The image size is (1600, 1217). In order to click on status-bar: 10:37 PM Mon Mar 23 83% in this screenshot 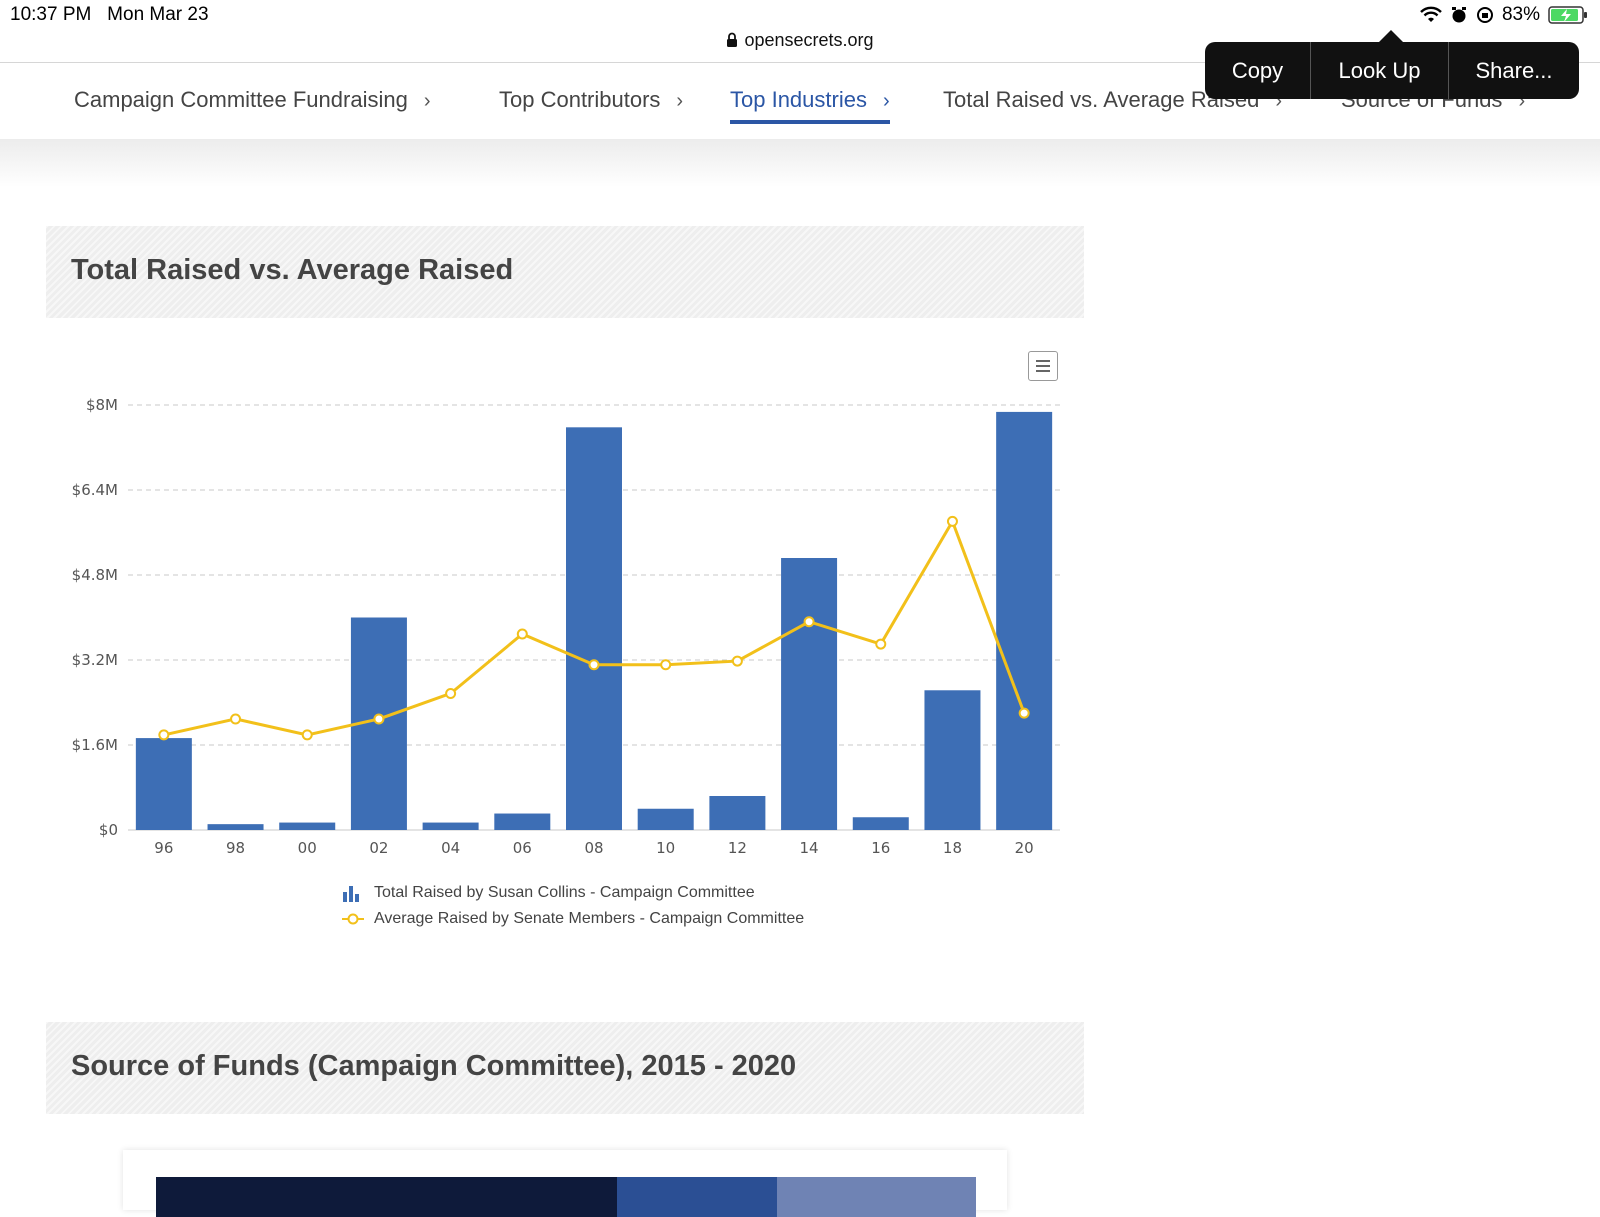, I will do `click(800, 15)`.